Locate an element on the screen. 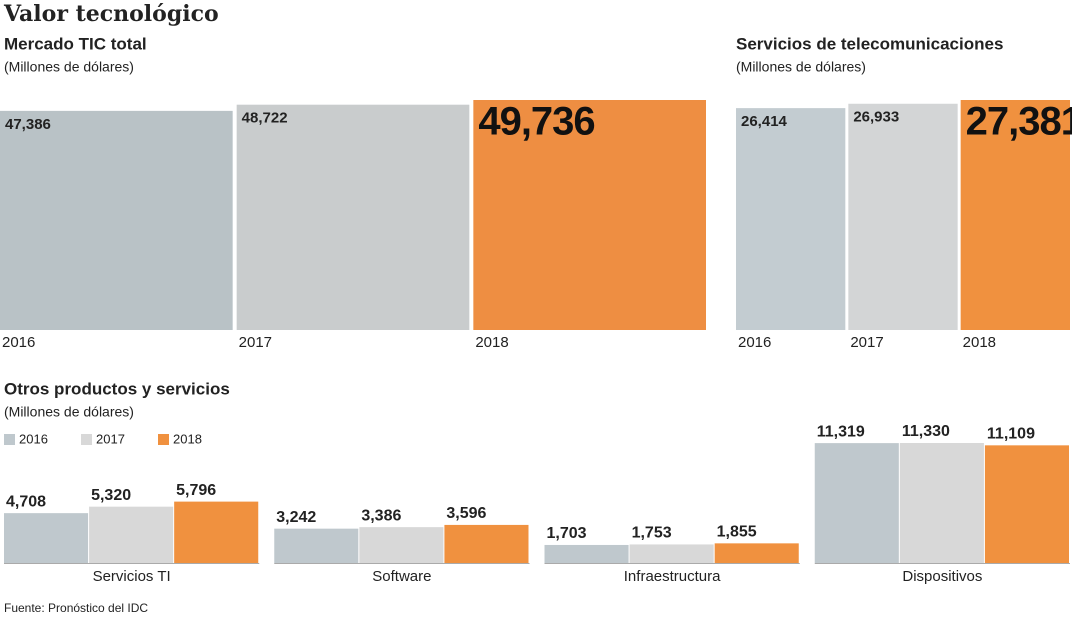  value-label: 5,796 is located at coordinates (196, 490).